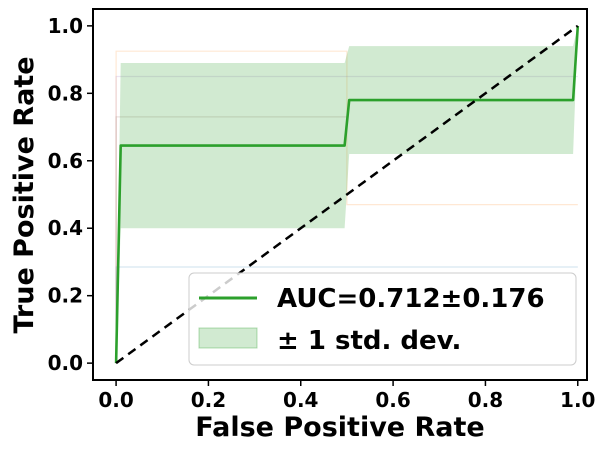 The height and width of the screenshot is (452, 598). I want to click on x-tick-label: 0.2, so click(208, 400).